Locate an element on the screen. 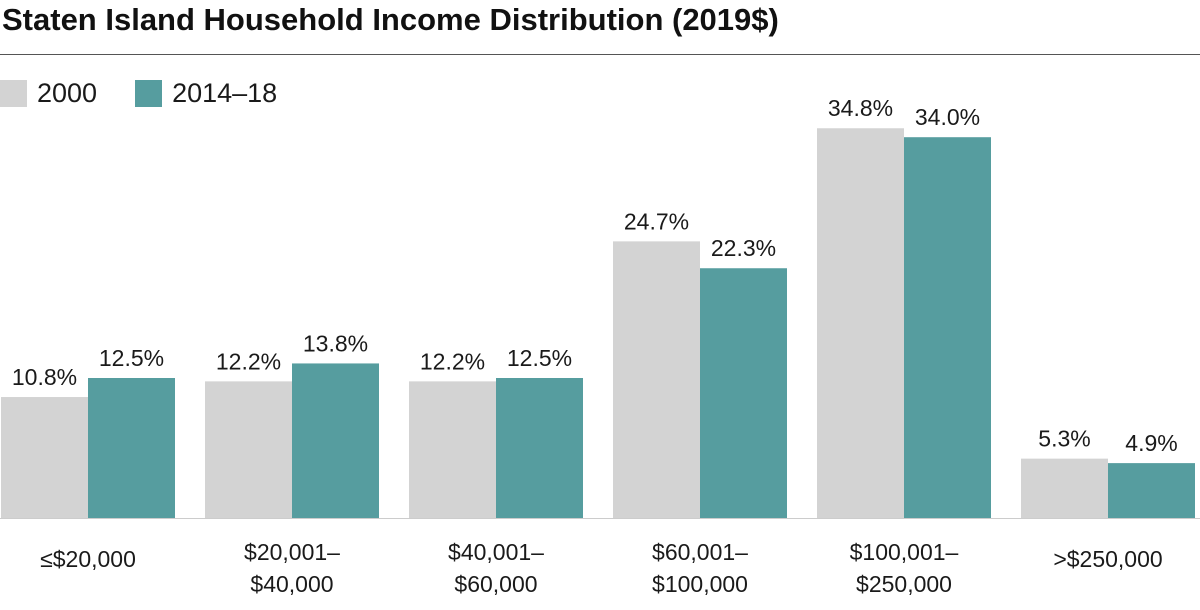 Image resolution: width=1200 pixels, height=610 pixels. data-label-2014-18-4: 34.0% is located at coordinates (947, 117).